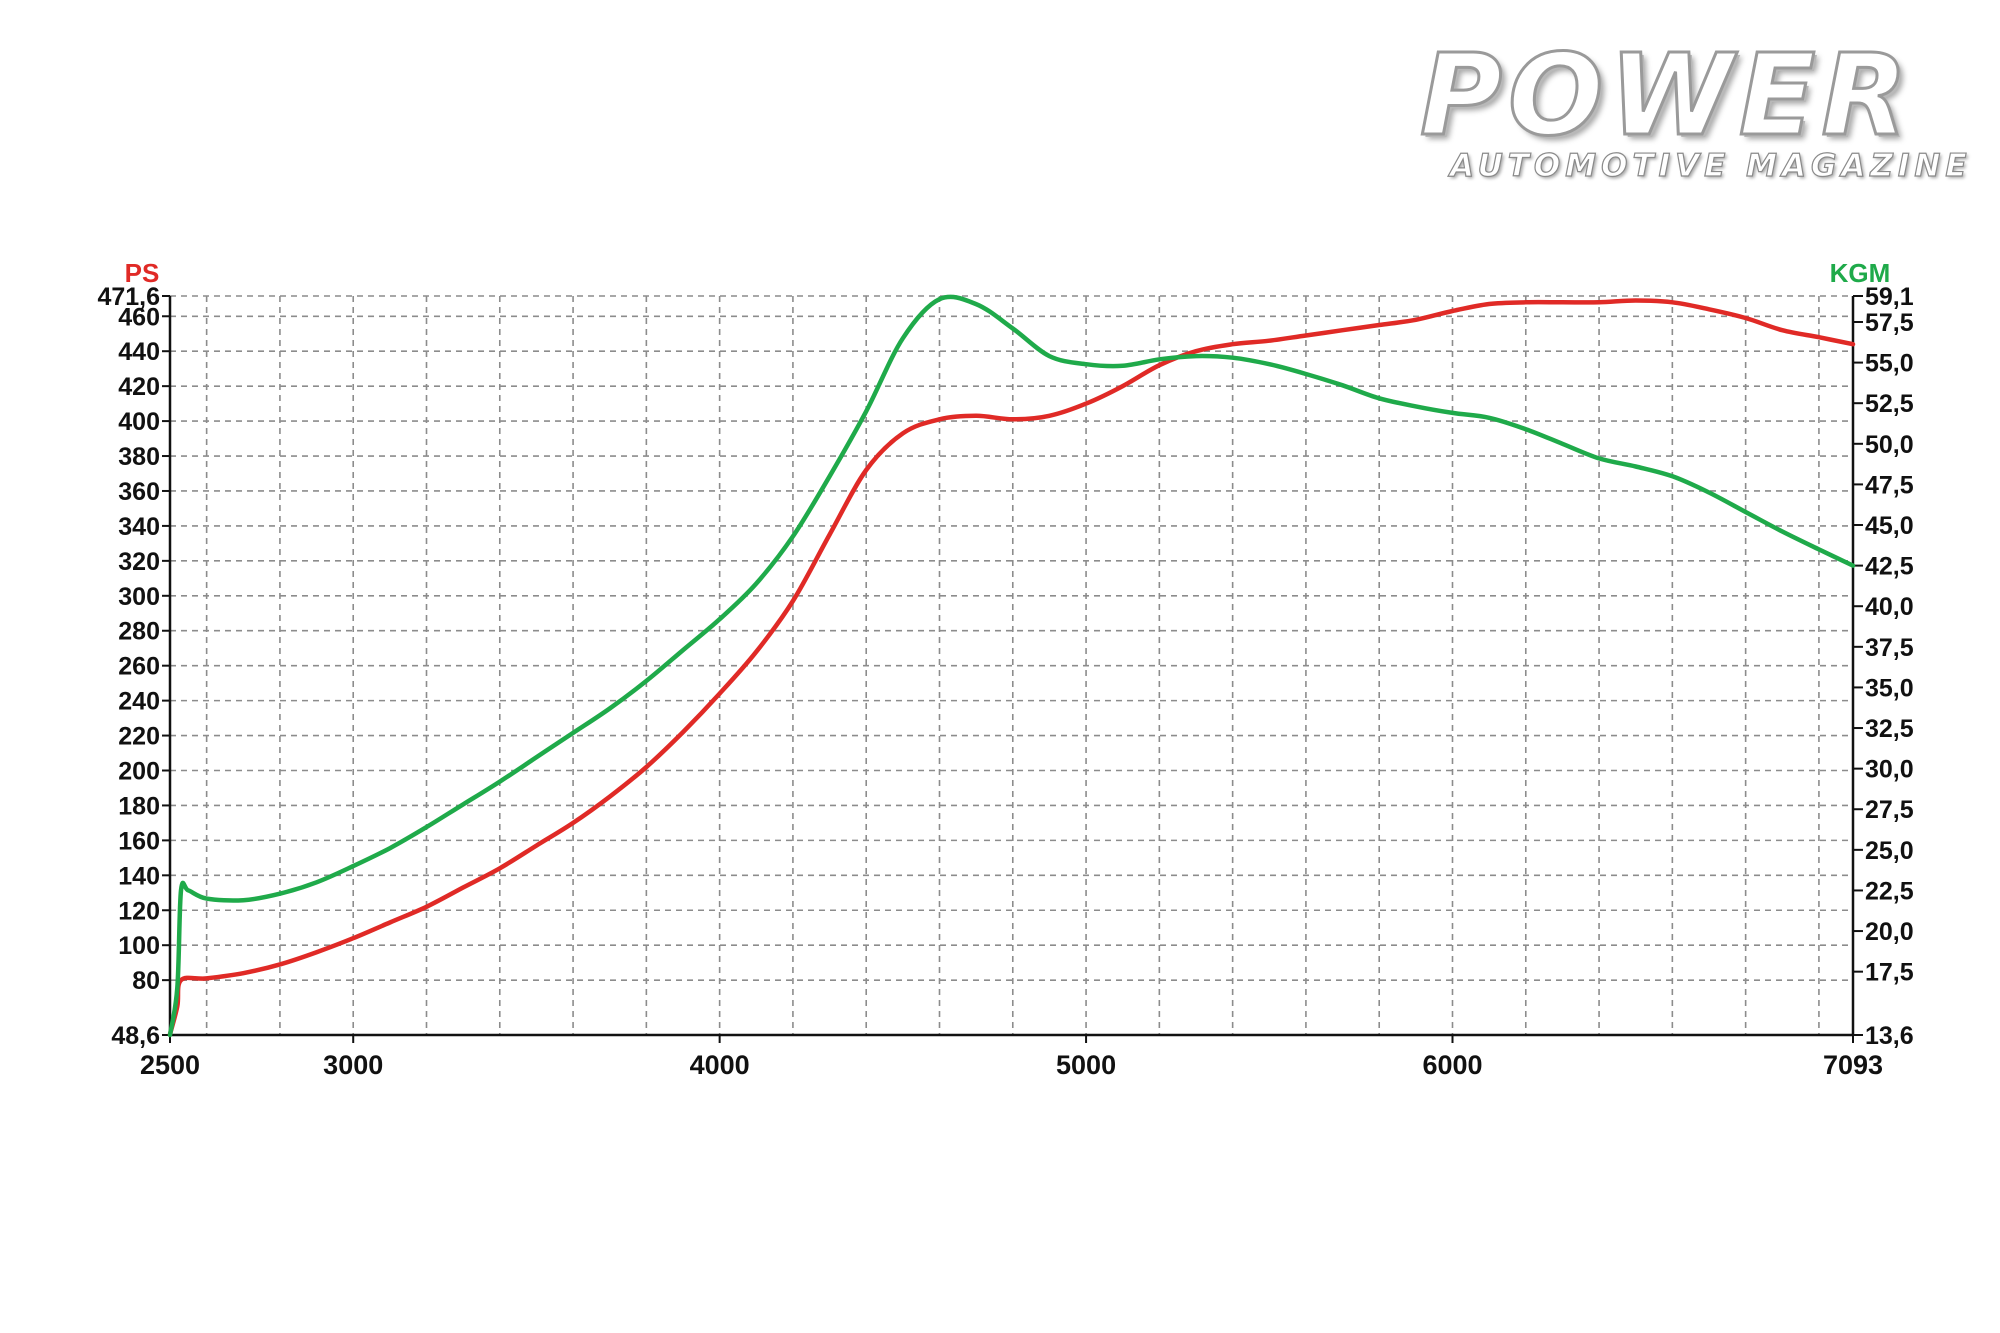 This screenshot has height=1333, width=2000. I want to click on left-tick-label: 48,6, so click(135, 1036).